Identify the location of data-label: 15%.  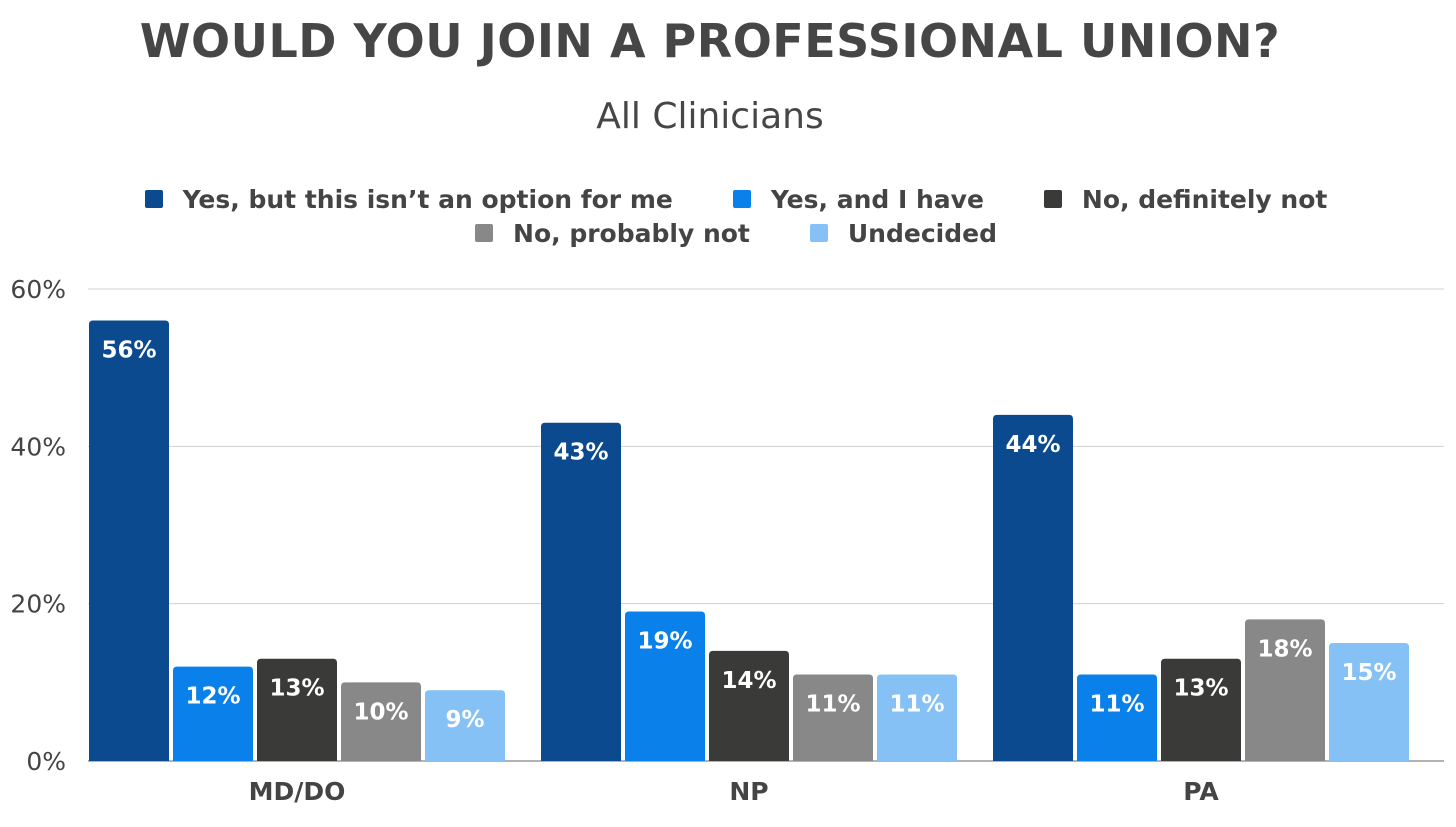
(1368, 673).